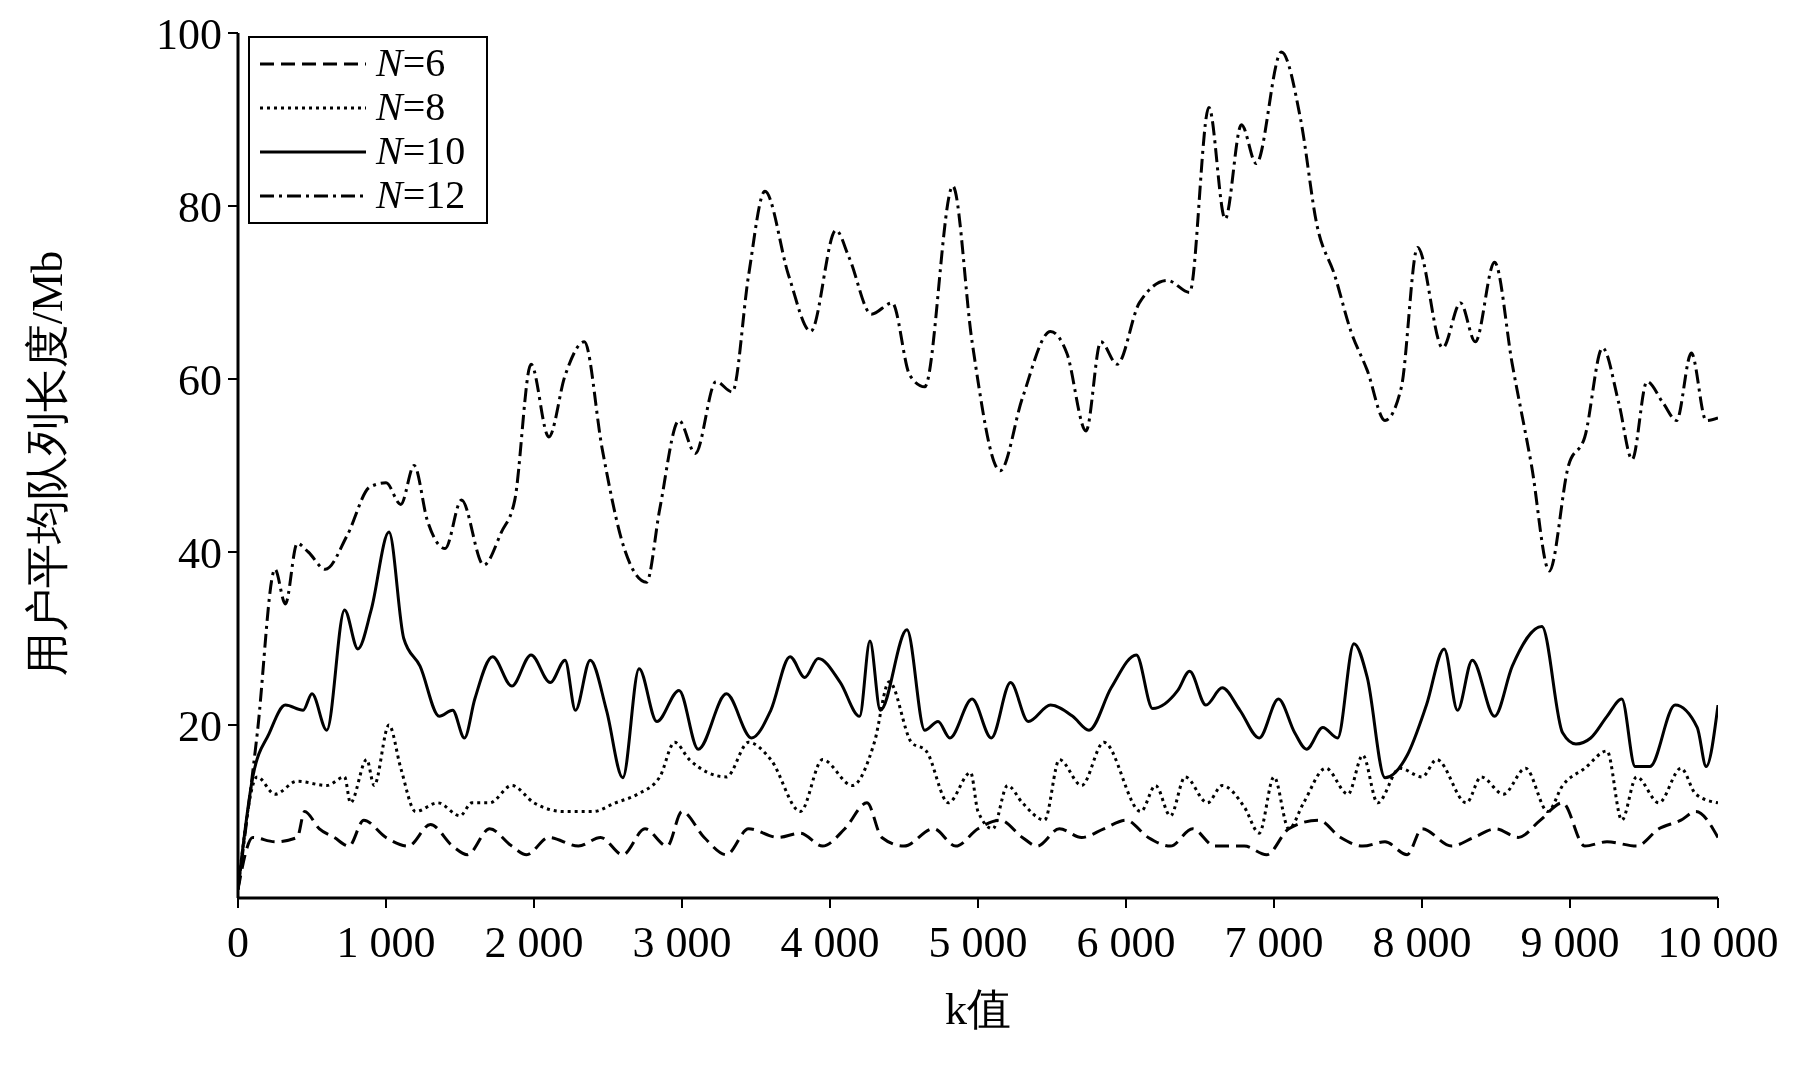  I want to click on x-axis-title: k值, so click(978, 1009).